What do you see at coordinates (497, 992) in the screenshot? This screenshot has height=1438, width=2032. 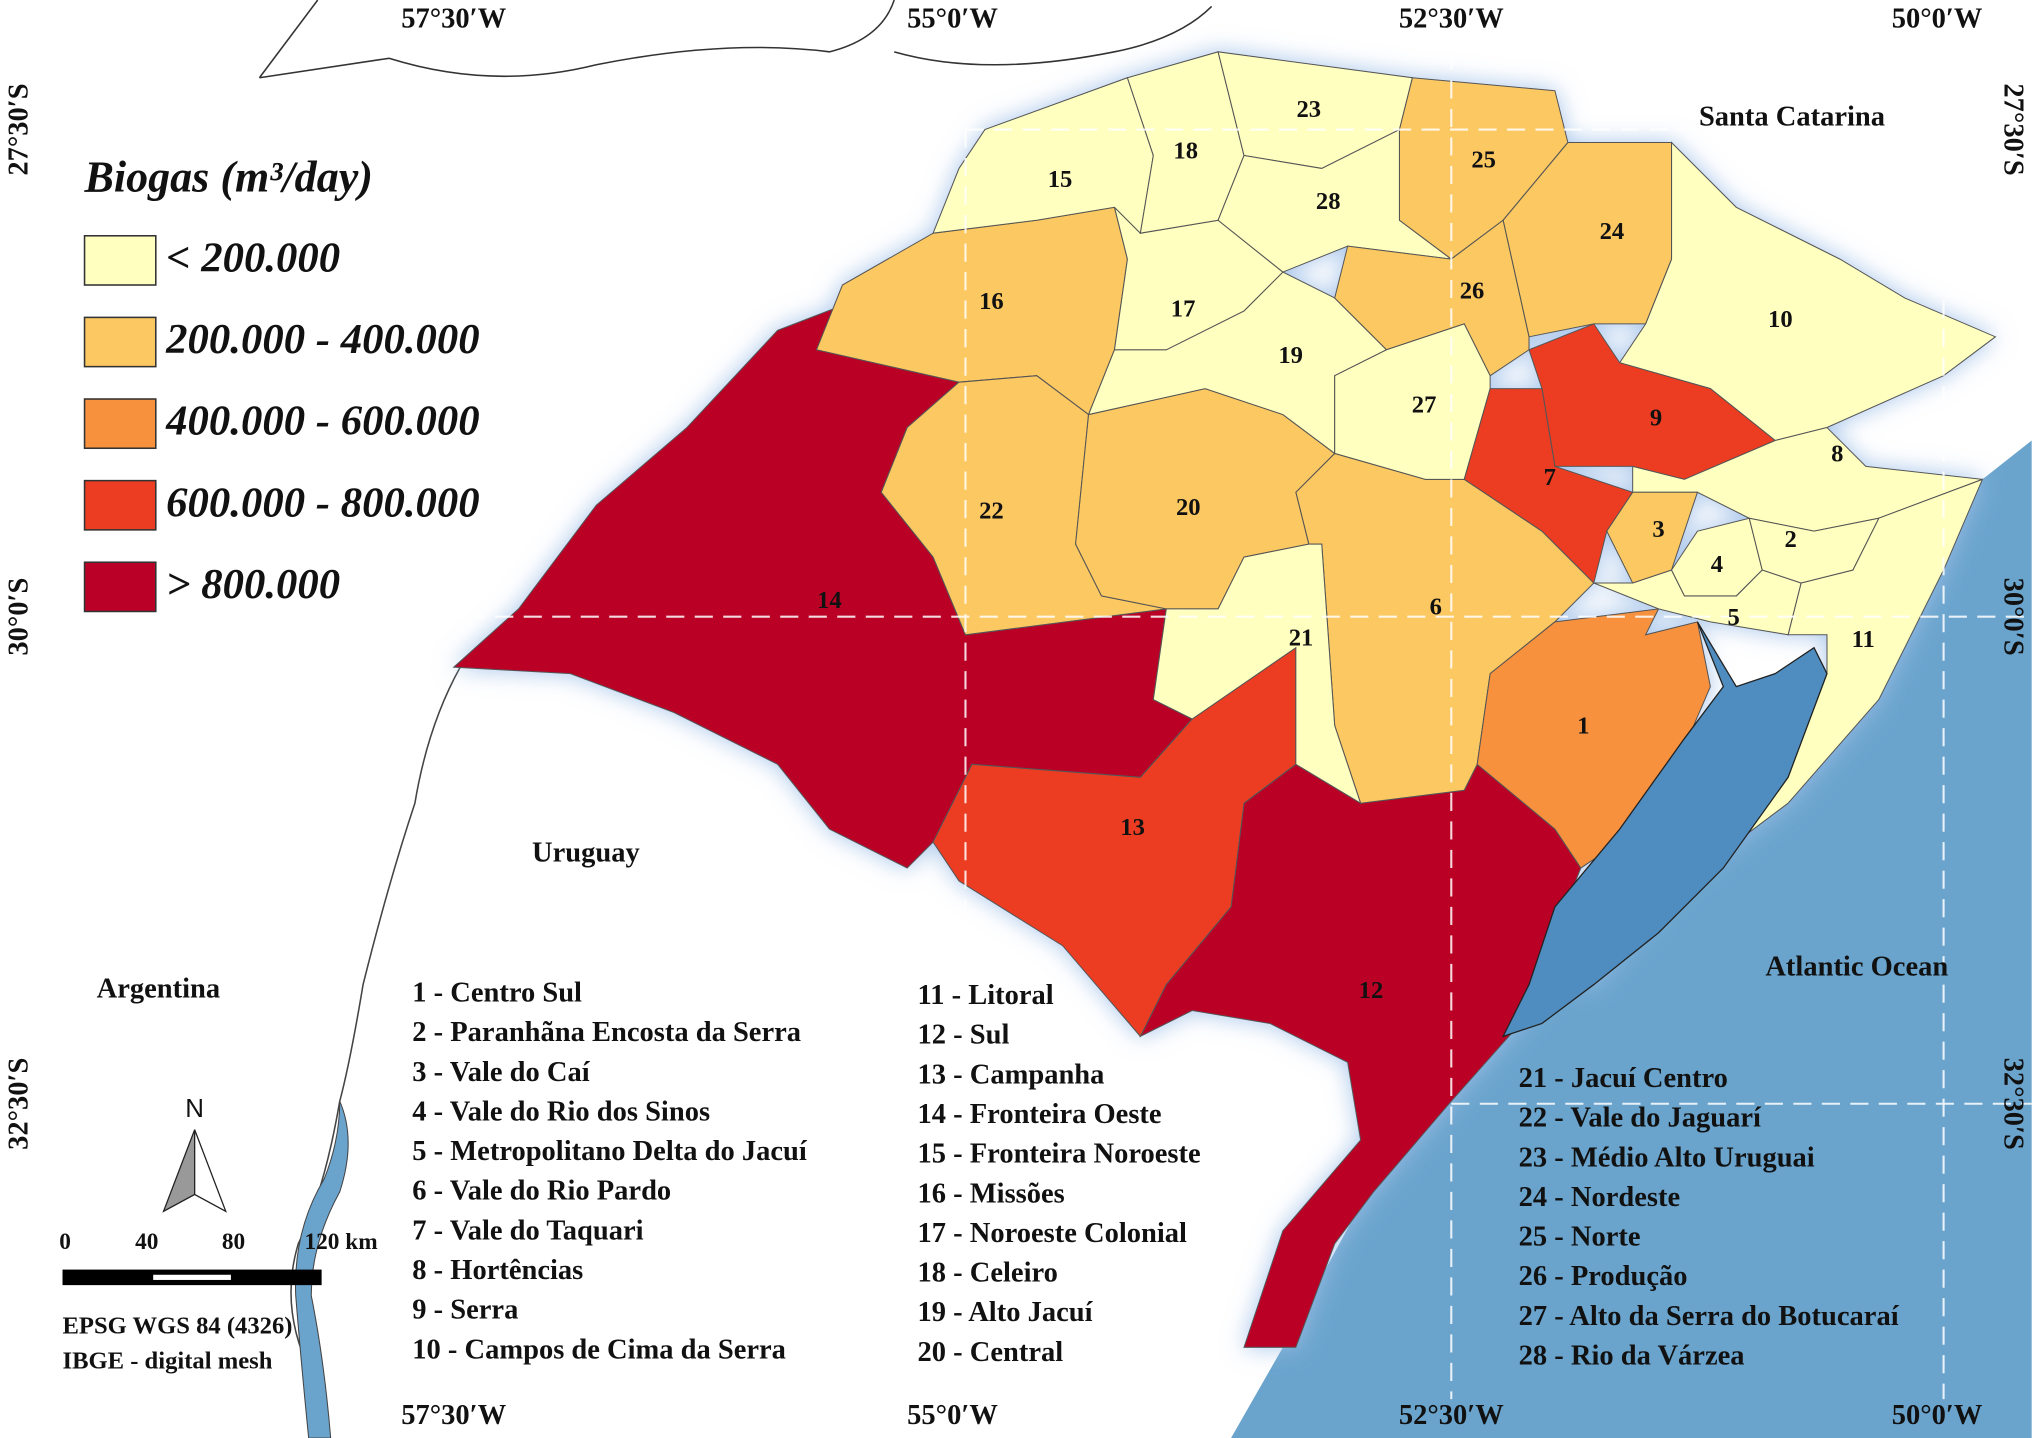 I see `region-list-item: 1 - Centro Sul` at bounding box center [497, 992].